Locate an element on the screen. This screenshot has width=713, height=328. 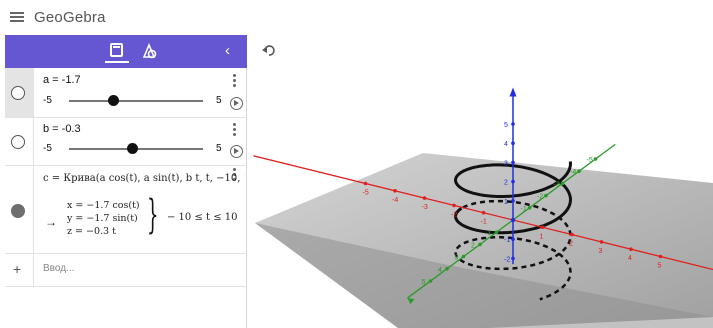
z-tick-label: 3 is located at coordinates (506, 163).